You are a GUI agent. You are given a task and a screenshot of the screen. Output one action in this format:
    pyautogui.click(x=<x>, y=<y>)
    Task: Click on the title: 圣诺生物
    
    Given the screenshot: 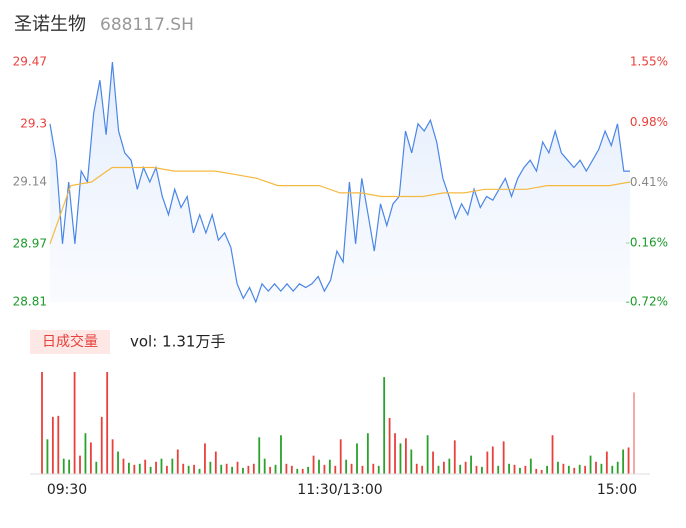 What is the action you would take?
    pyautogui.click(x=50, y=24)
    